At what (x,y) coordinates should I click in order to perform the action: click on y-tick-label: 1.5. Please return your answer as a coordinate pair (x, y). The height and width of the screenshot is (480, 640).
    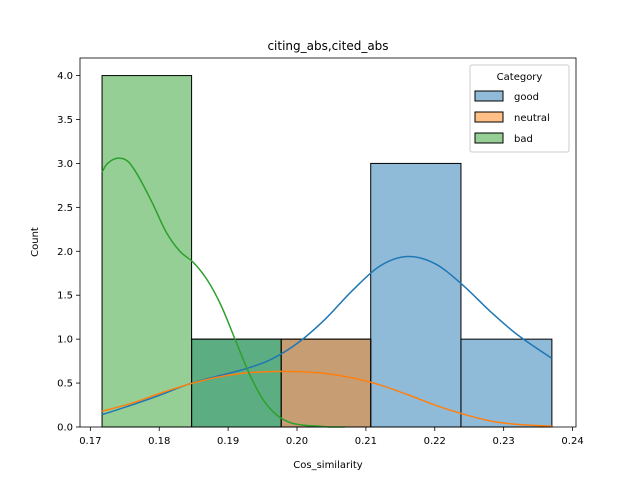
    Looking at the image, I should click on (65, 296).